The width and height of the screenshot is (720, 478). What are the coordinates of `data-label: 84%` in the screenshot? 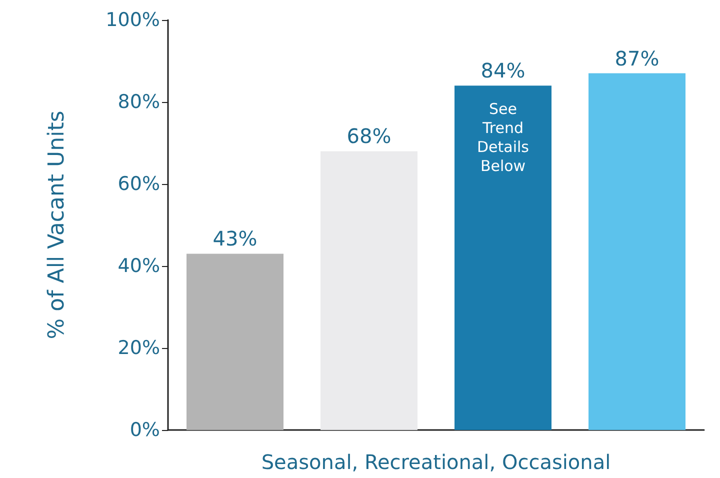 It's located at (503, 70).